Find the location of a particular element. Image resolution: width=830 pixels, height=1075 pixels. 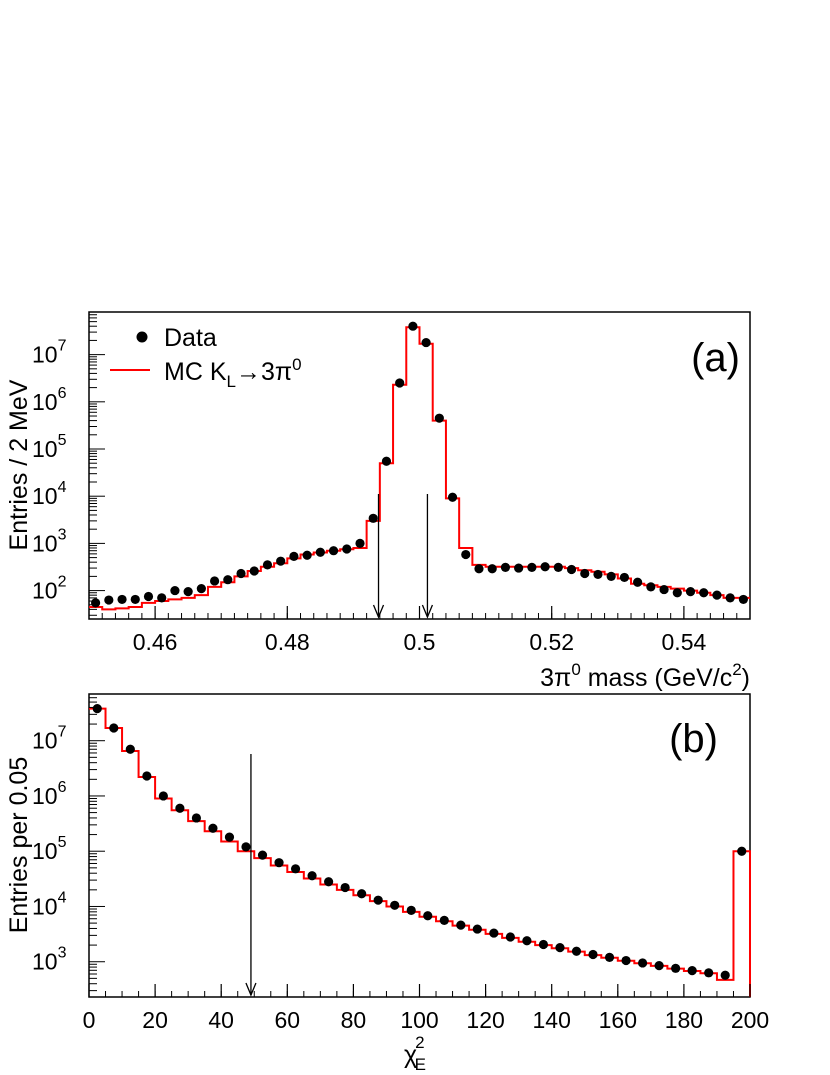

panel-a-x-title-sup2: 2 is located at coordinates (736, 669).